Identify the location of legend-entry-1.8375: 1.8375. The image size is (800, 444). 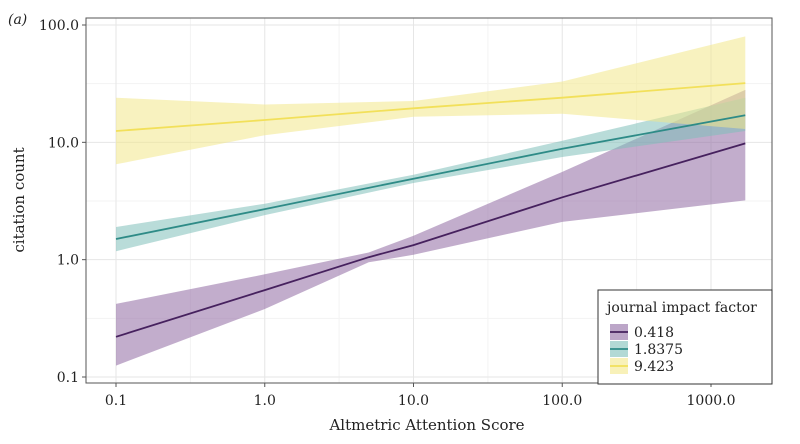
(658, 350).